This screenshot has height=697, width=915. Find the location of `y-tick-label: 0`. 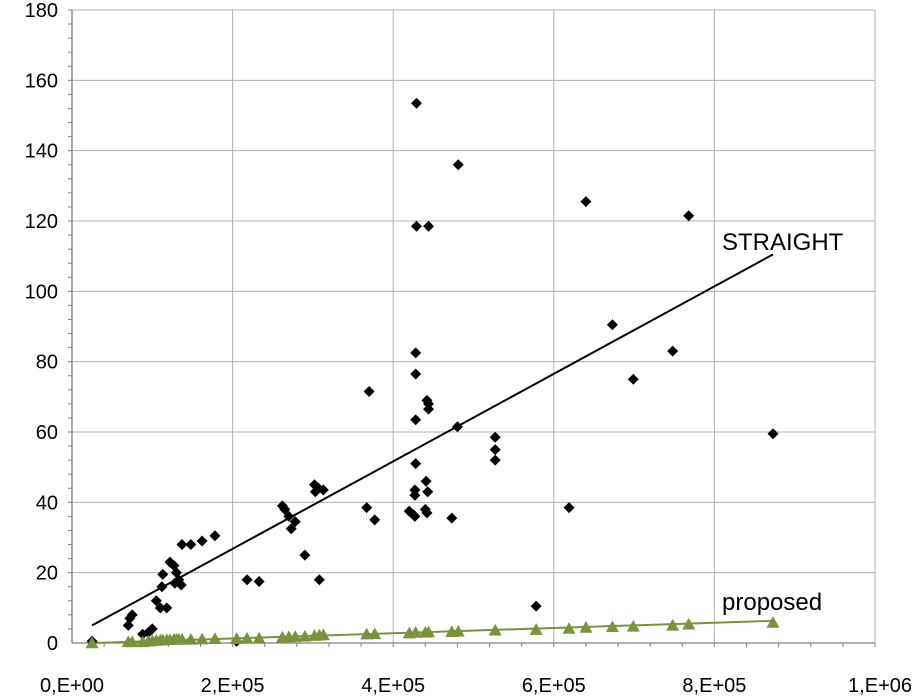

y-tick-label: 0 is located at coordinates (52, 644).